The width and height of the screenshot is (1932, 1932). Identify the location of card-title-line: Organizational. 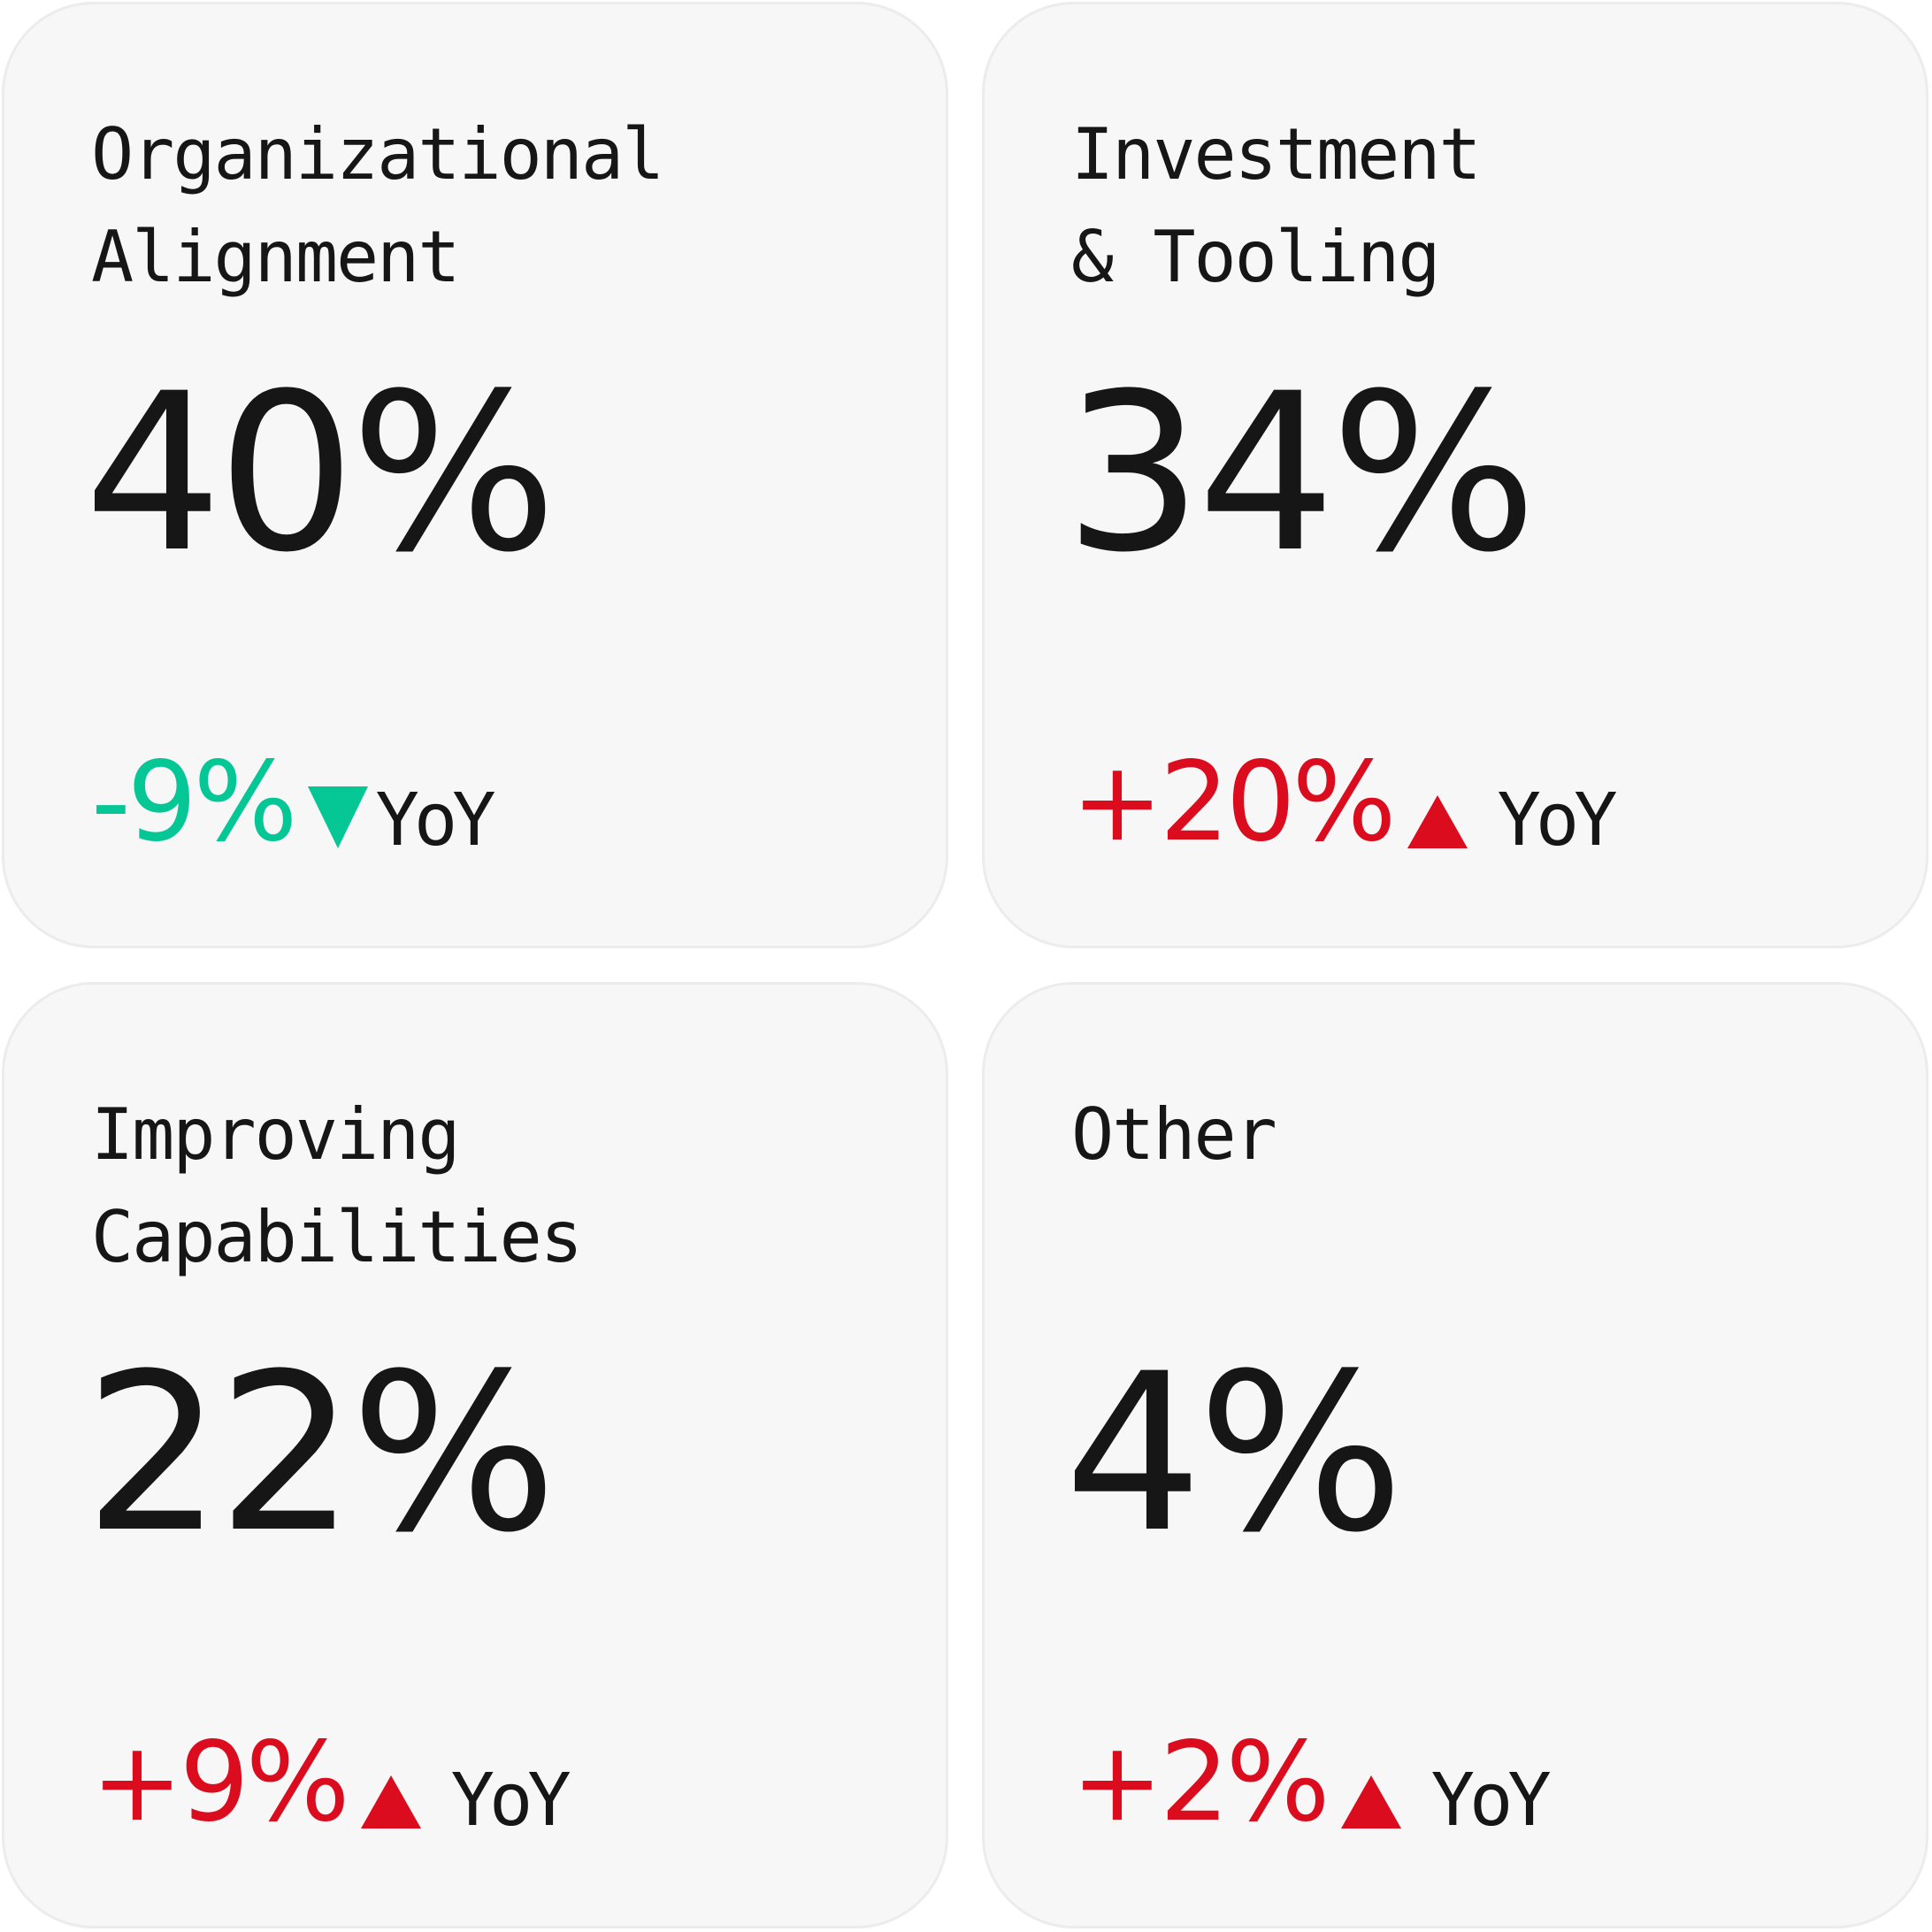
(377, 154).